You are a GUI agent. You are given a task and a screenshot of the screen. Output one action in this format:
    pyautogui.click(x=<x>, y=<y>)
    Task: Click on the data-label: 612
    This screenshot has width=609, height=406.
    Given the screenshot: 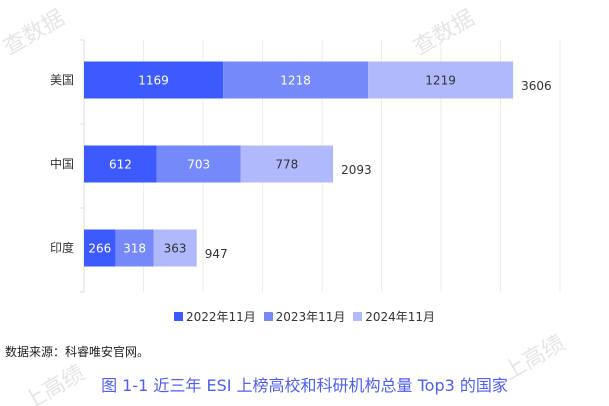 What is the action you would take?
    pyautogui.click(x=120, y=165)
    